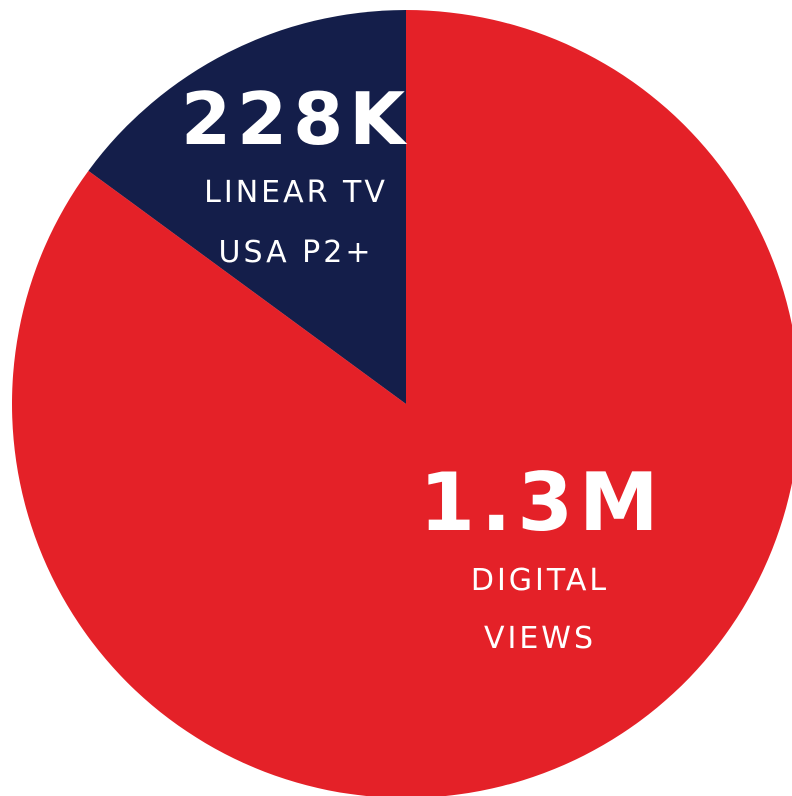 This screenshot has height=796, width=792. What do you see at coordinates (540, 638) in the screenshot?
I see `slice-category-label: VIEWS` at bounding box center [540, 638].